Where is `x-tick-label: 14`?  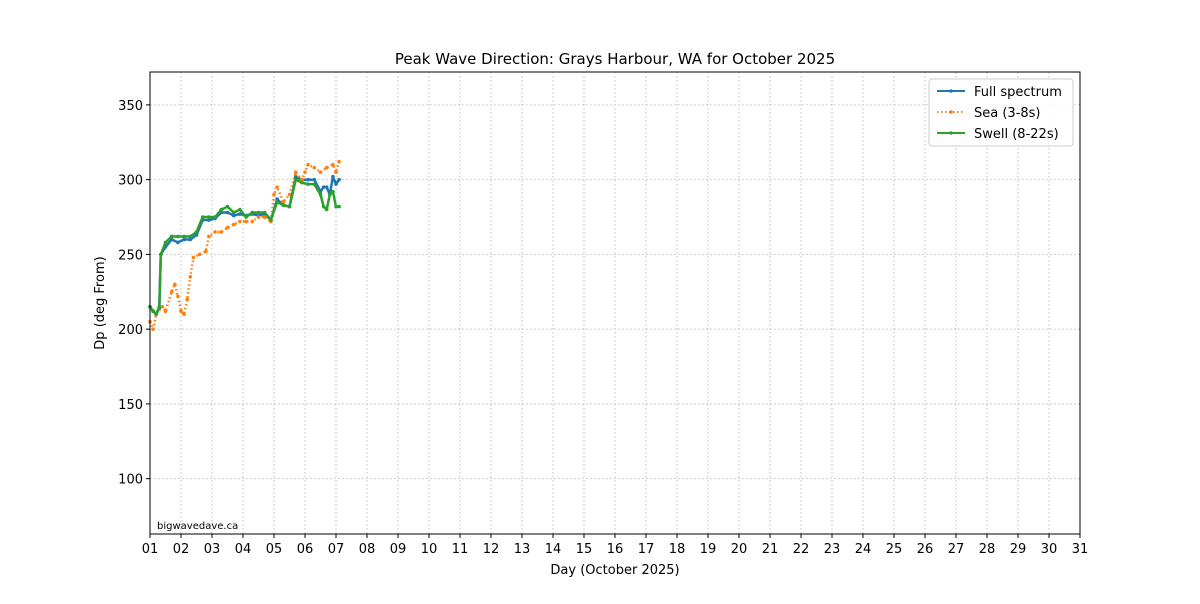
x-tick-label: 14 is located at coordinates (553, 549).